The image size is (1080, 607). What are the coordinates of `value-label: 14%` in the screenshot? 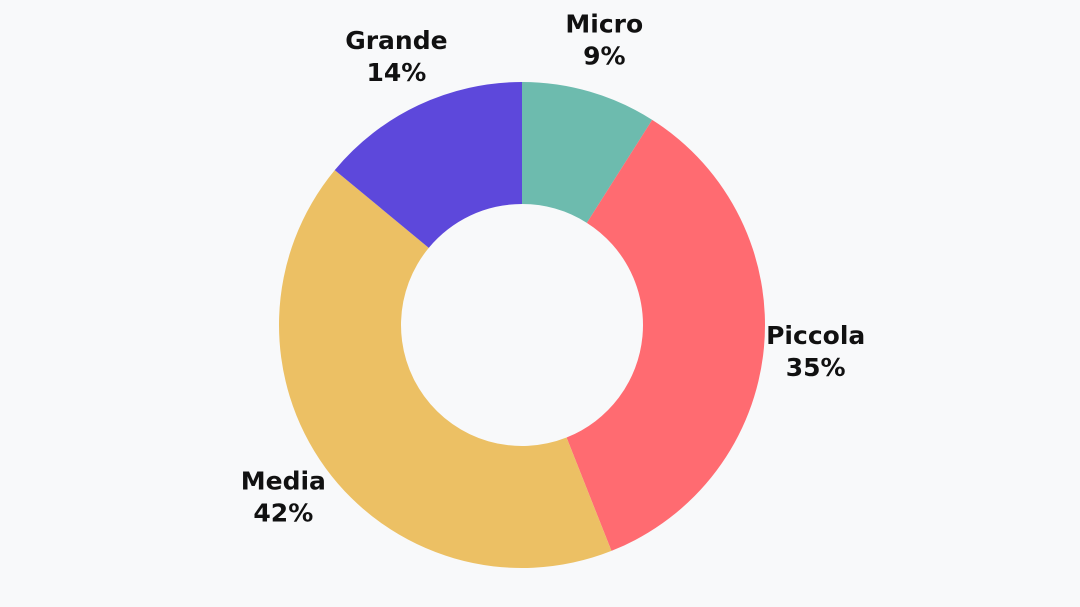 It's located at (396, 72).